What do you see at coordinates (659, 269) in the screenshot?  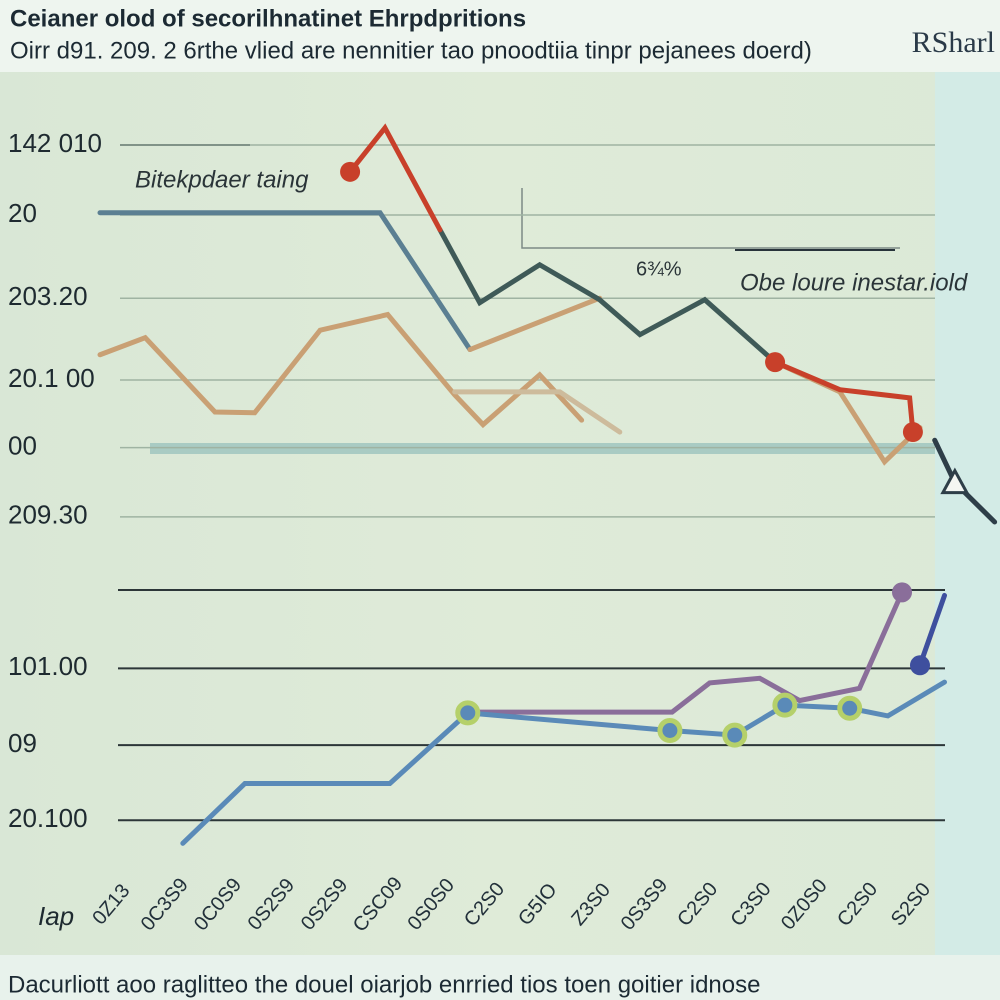 I see `annotation: 6¾%` at bounding box center [659, 269].